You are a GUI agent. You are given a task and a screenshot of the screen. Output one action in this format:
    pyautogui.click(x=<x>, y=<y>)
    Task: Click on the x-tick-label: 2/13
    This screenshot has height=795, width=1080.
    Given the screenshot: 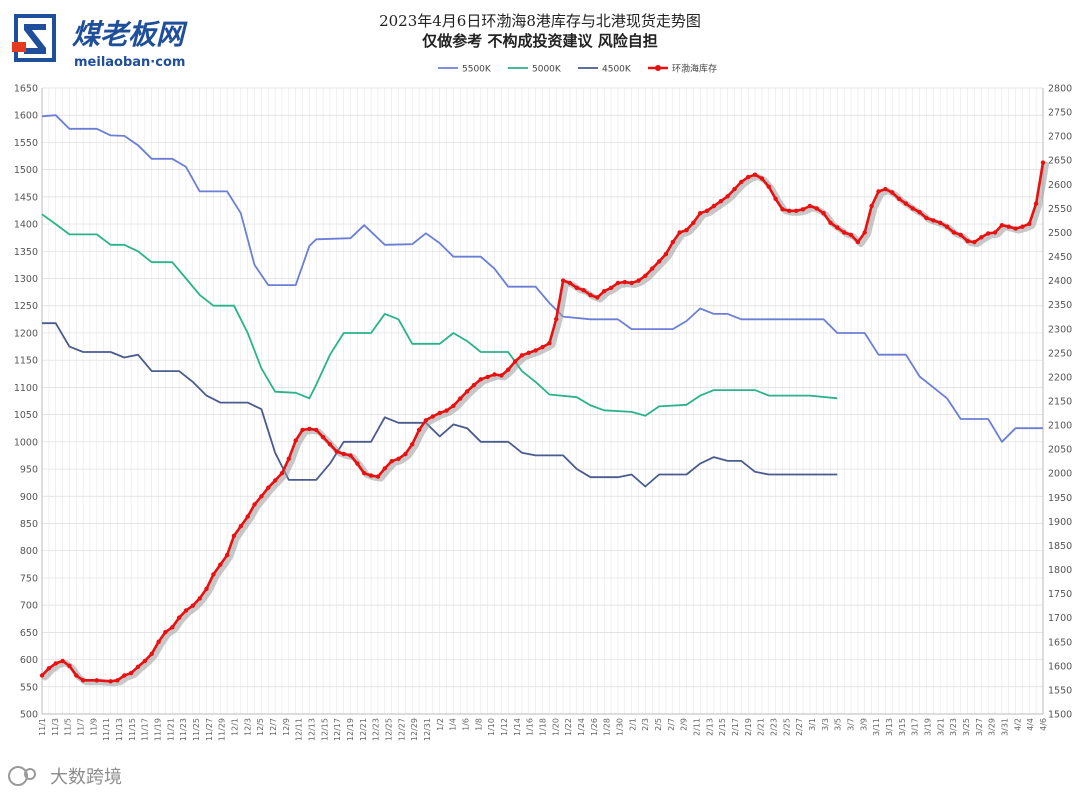 What is the action you would take?
    pyautogui.click(x=709, y=727)
    